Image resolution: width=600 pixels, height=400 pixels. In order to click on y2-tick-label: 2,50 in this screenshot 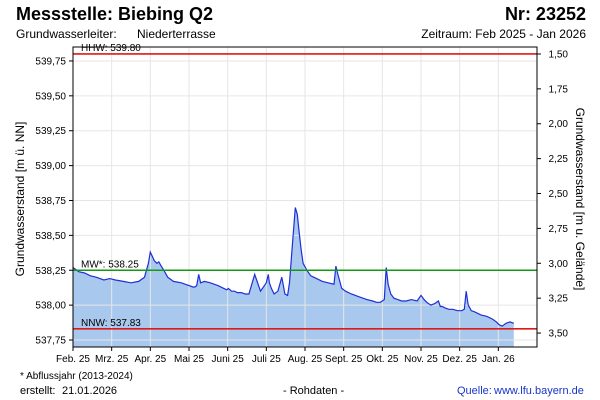, I will do `click(559, 194)`.